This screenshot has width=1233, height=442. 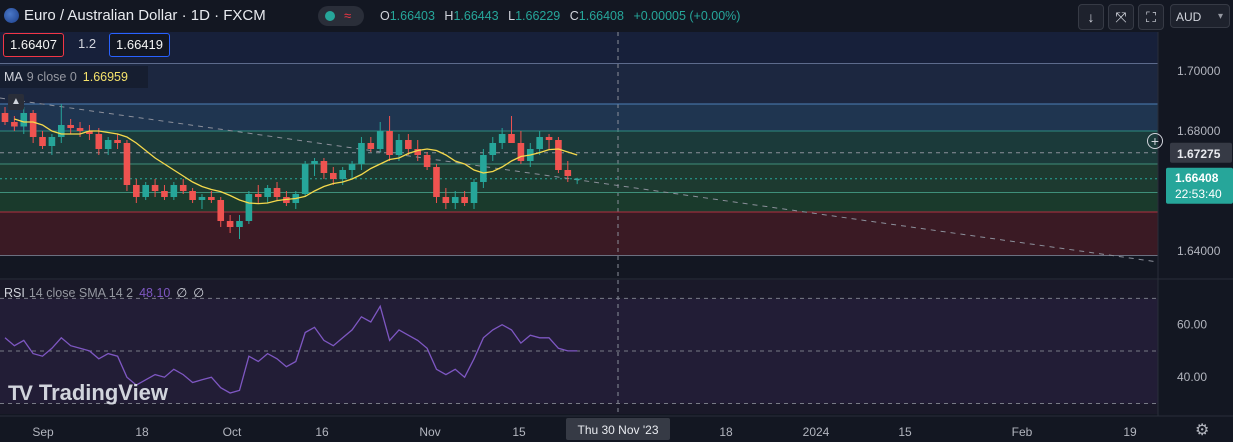 What do you see at coordinates (341, 16) in the screenshot?
I see `market-status-pill: ≈` at bounding box center [341, 16].